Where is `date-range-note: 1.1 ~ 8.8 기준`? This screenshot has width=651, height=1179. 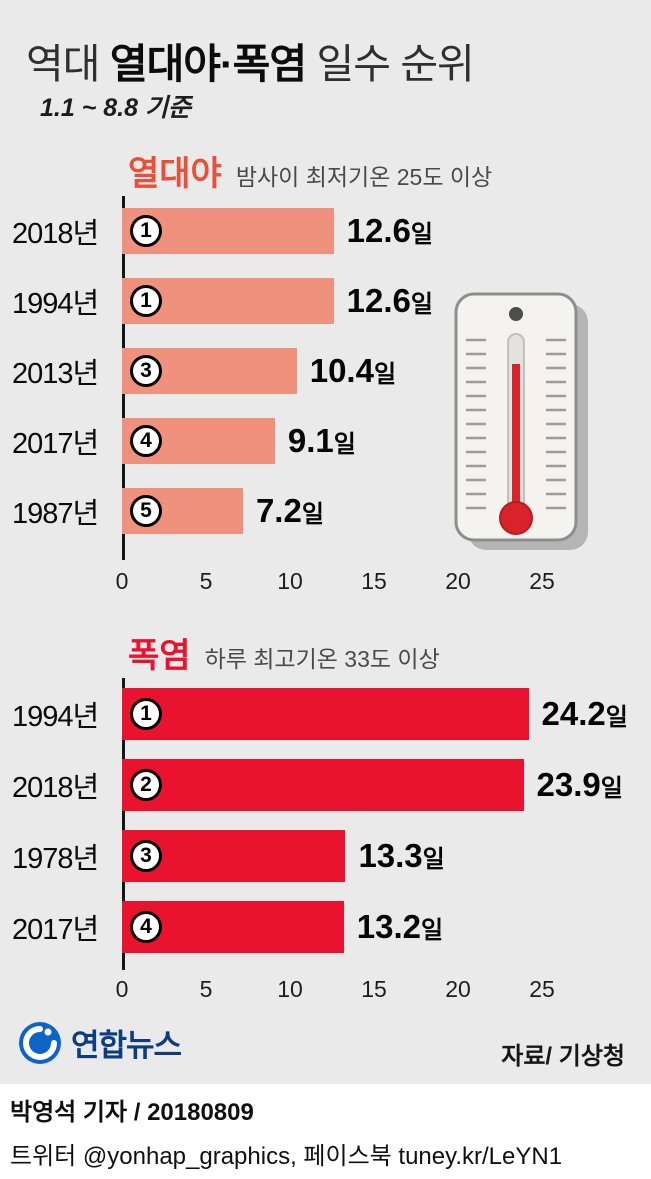 date-range-note: 1.1 ~ 8.8 기준 is located at coordinates (115, 108).